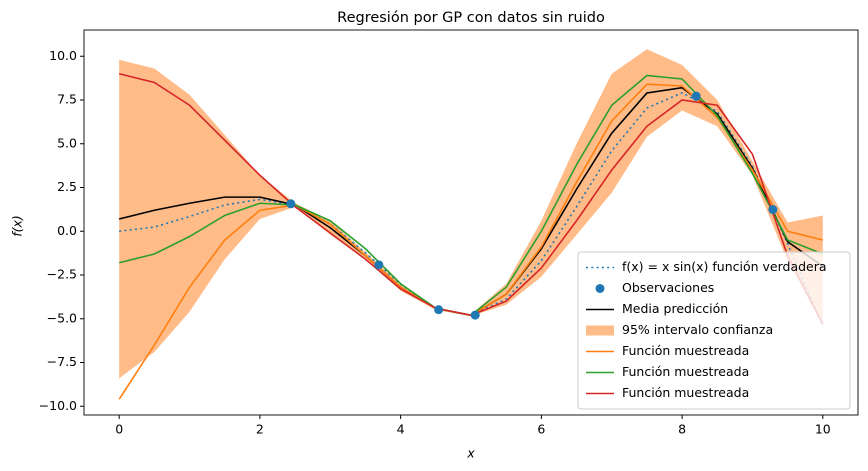  Describe the element at coordinates (675, 308) in the screenshot. I see `legend-label: Media predicción` at that location.